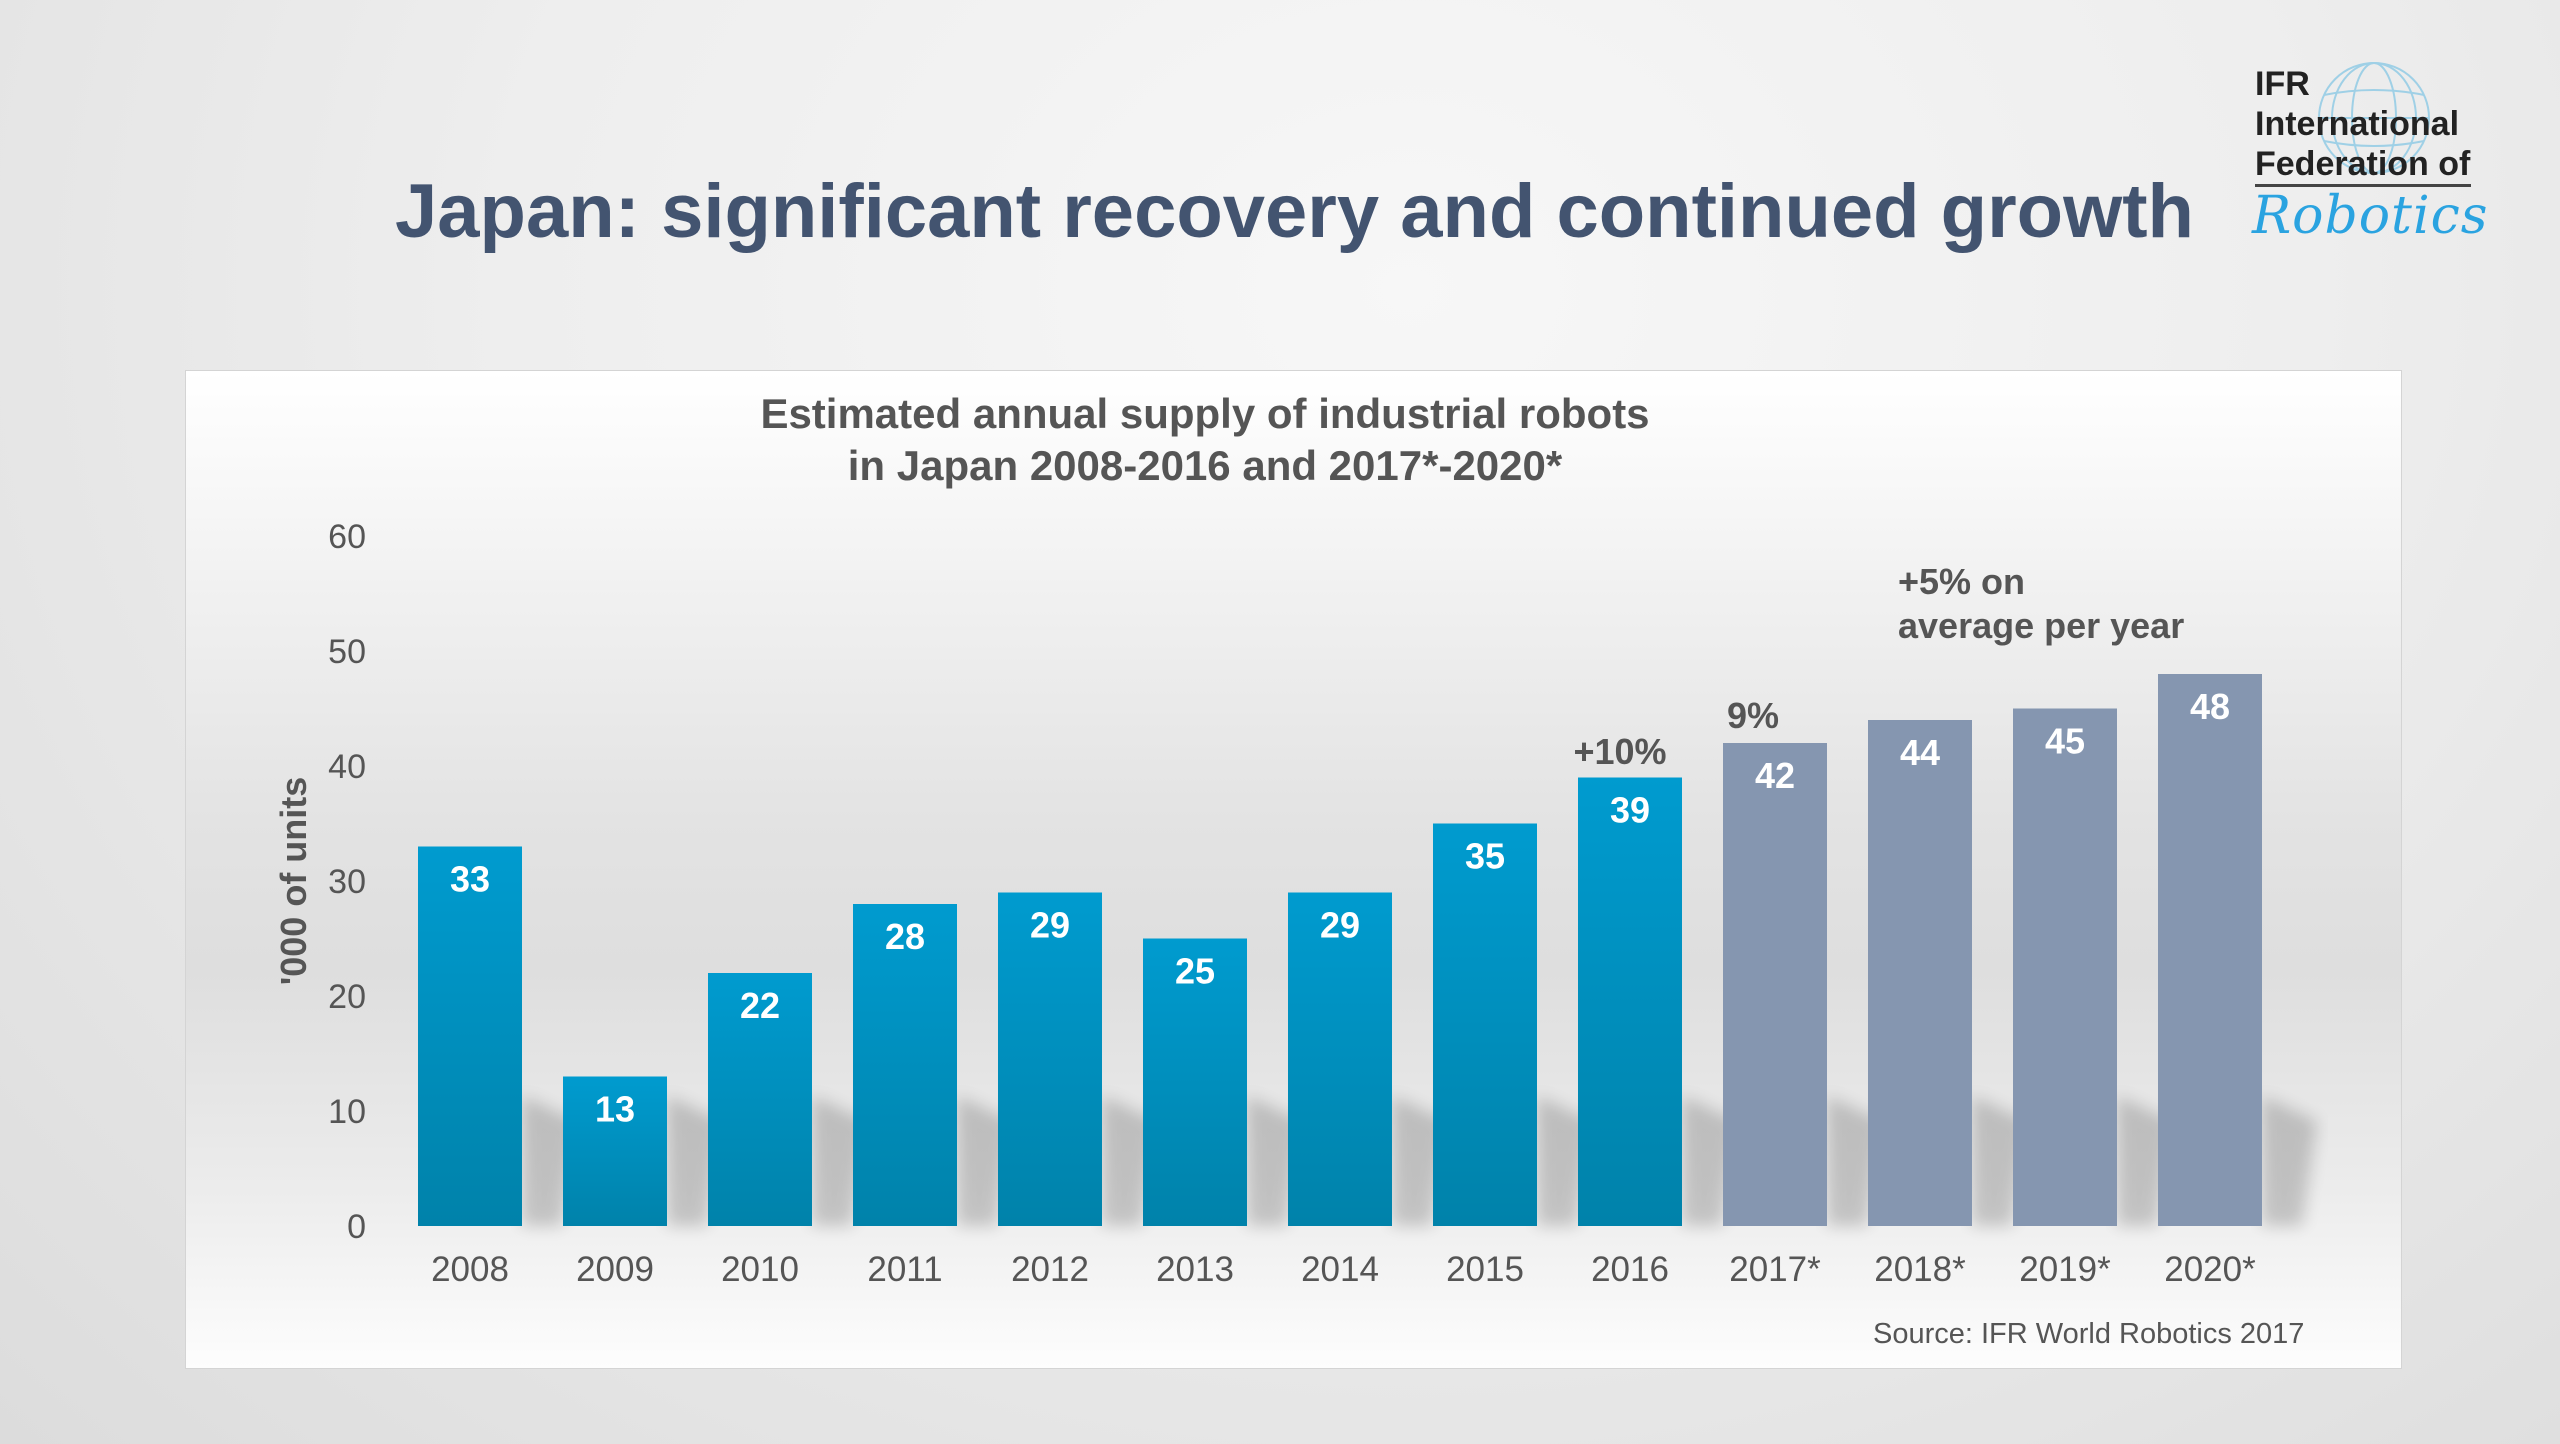 This screenshot has width=2560, height=1444. I want to click on source-note: Source: IFR World Robotics 2017, so click(2089, 1334).